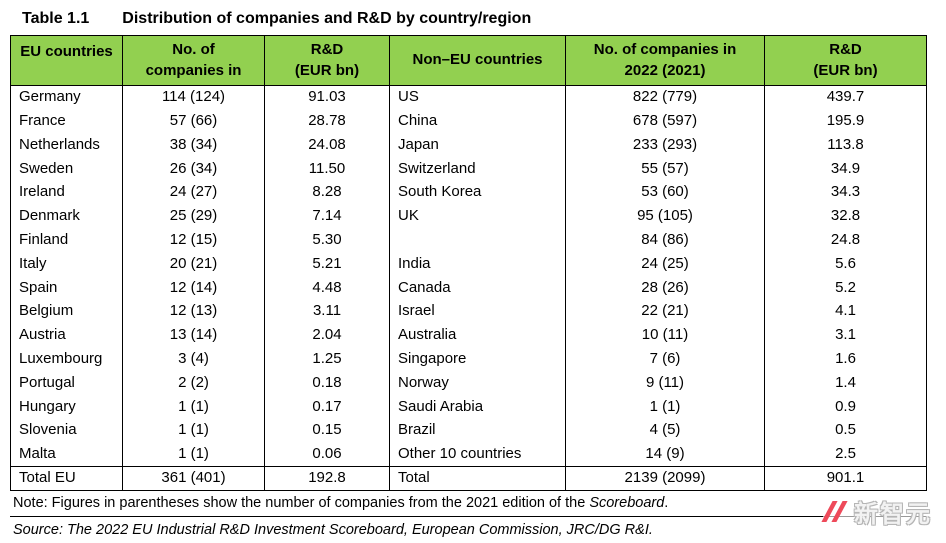  Describe the element at coordinates (665, 430) in the screenshot. I see `cell-ne_n: 4 (5)` at that location.